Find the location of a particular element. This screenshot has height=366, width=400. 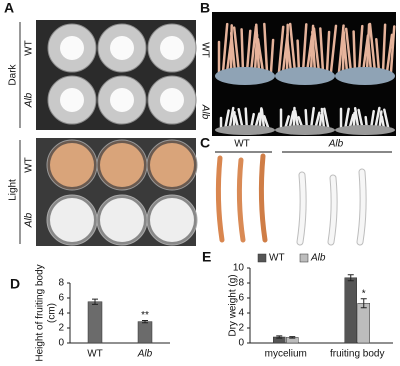

strain-label: WT is located at coordinates (204, 50).